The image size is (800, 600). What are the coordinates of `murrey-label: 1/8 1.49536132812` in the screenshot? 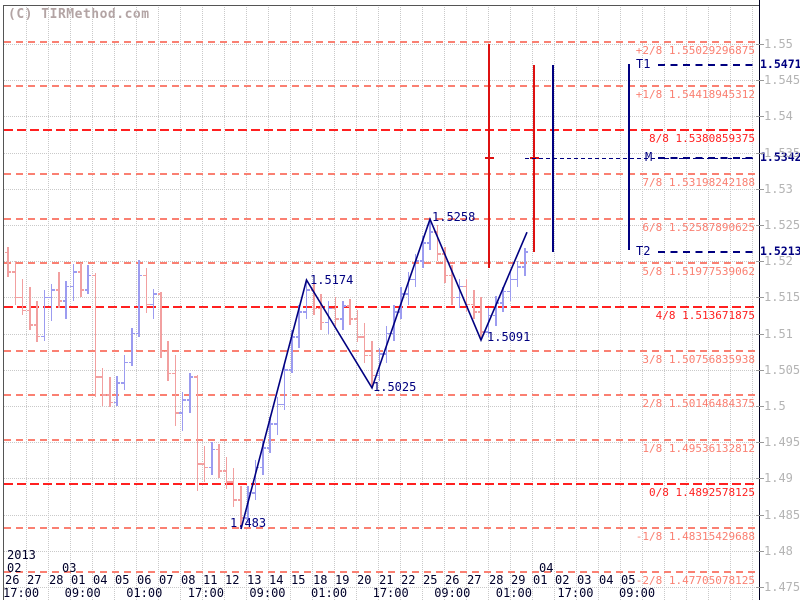 It's located at (698, 448).